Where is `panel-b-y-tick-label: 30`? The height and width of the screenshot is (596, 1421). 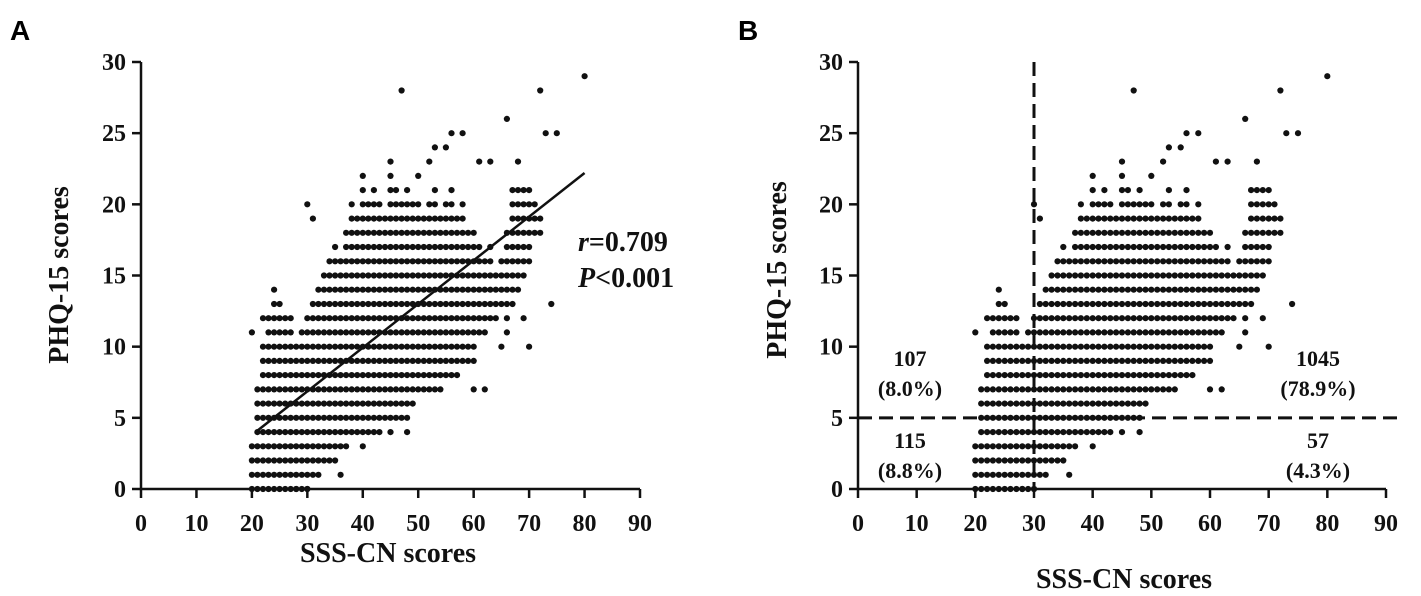
panel-b-y-tick-label: 30 is located at coordinates (831, 63).